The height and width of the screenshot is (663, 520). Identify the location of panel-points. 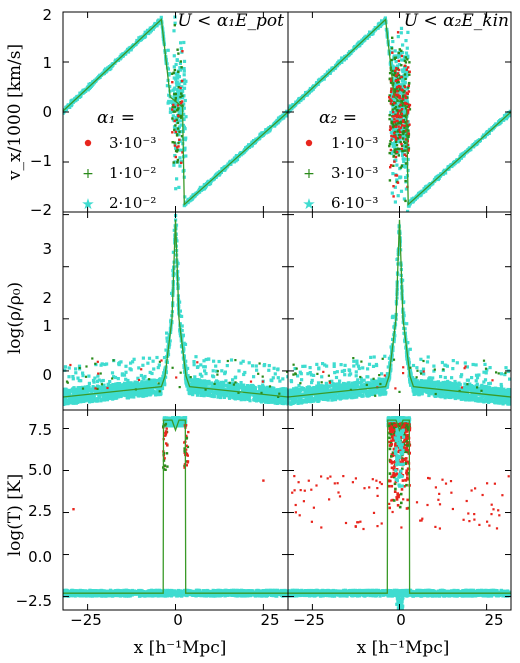
(175, 309).